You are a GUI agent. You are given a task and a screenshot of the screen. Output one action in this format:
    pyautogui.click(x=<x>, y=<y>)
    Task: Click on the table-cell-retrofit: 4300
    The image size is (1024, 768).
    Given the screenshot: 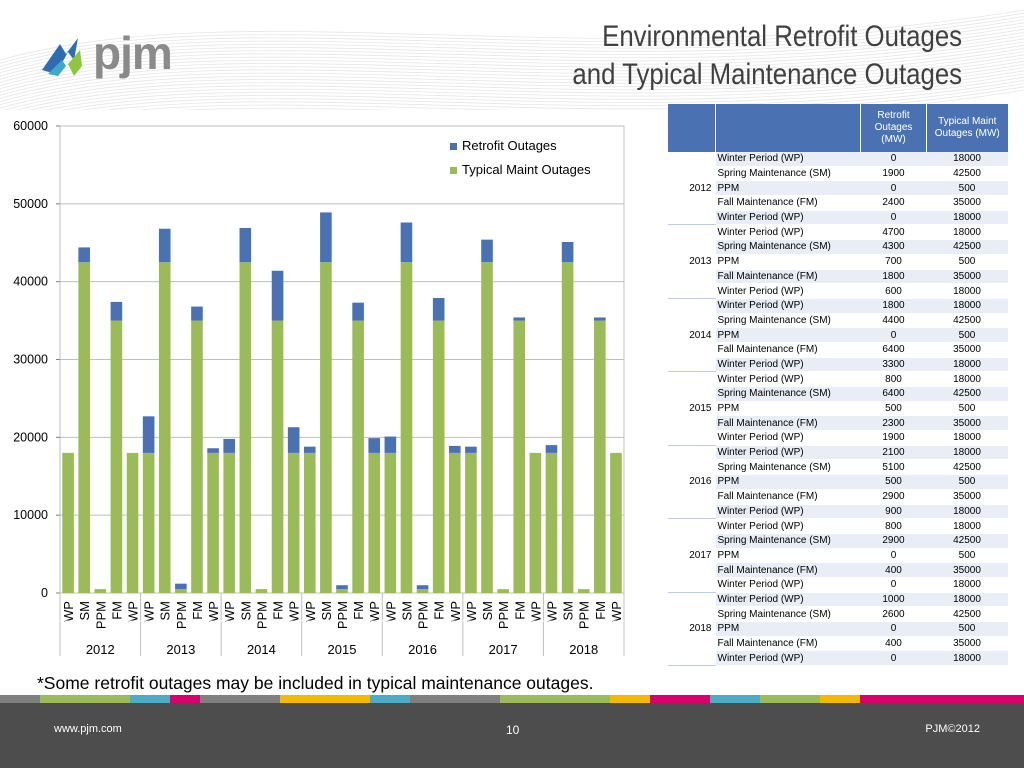 What is the action you would take?
    pyautogui.click(x=893, y=247)
    